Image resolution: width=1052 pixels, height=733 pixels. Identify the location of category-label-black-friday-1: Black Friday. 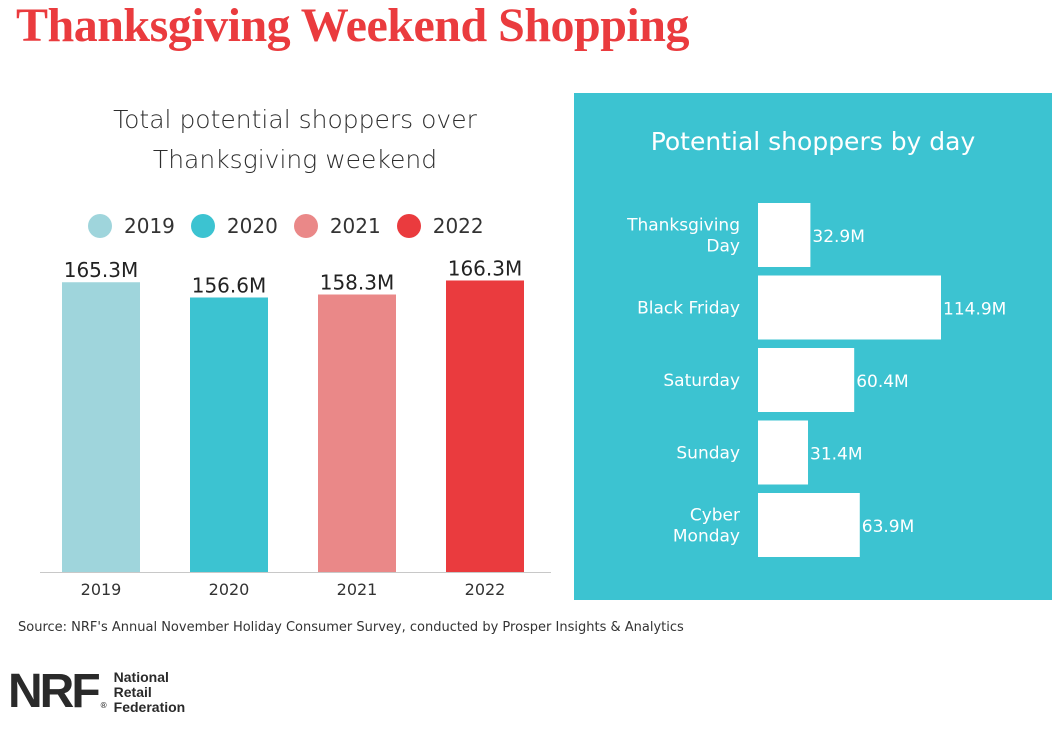
(688, 309).